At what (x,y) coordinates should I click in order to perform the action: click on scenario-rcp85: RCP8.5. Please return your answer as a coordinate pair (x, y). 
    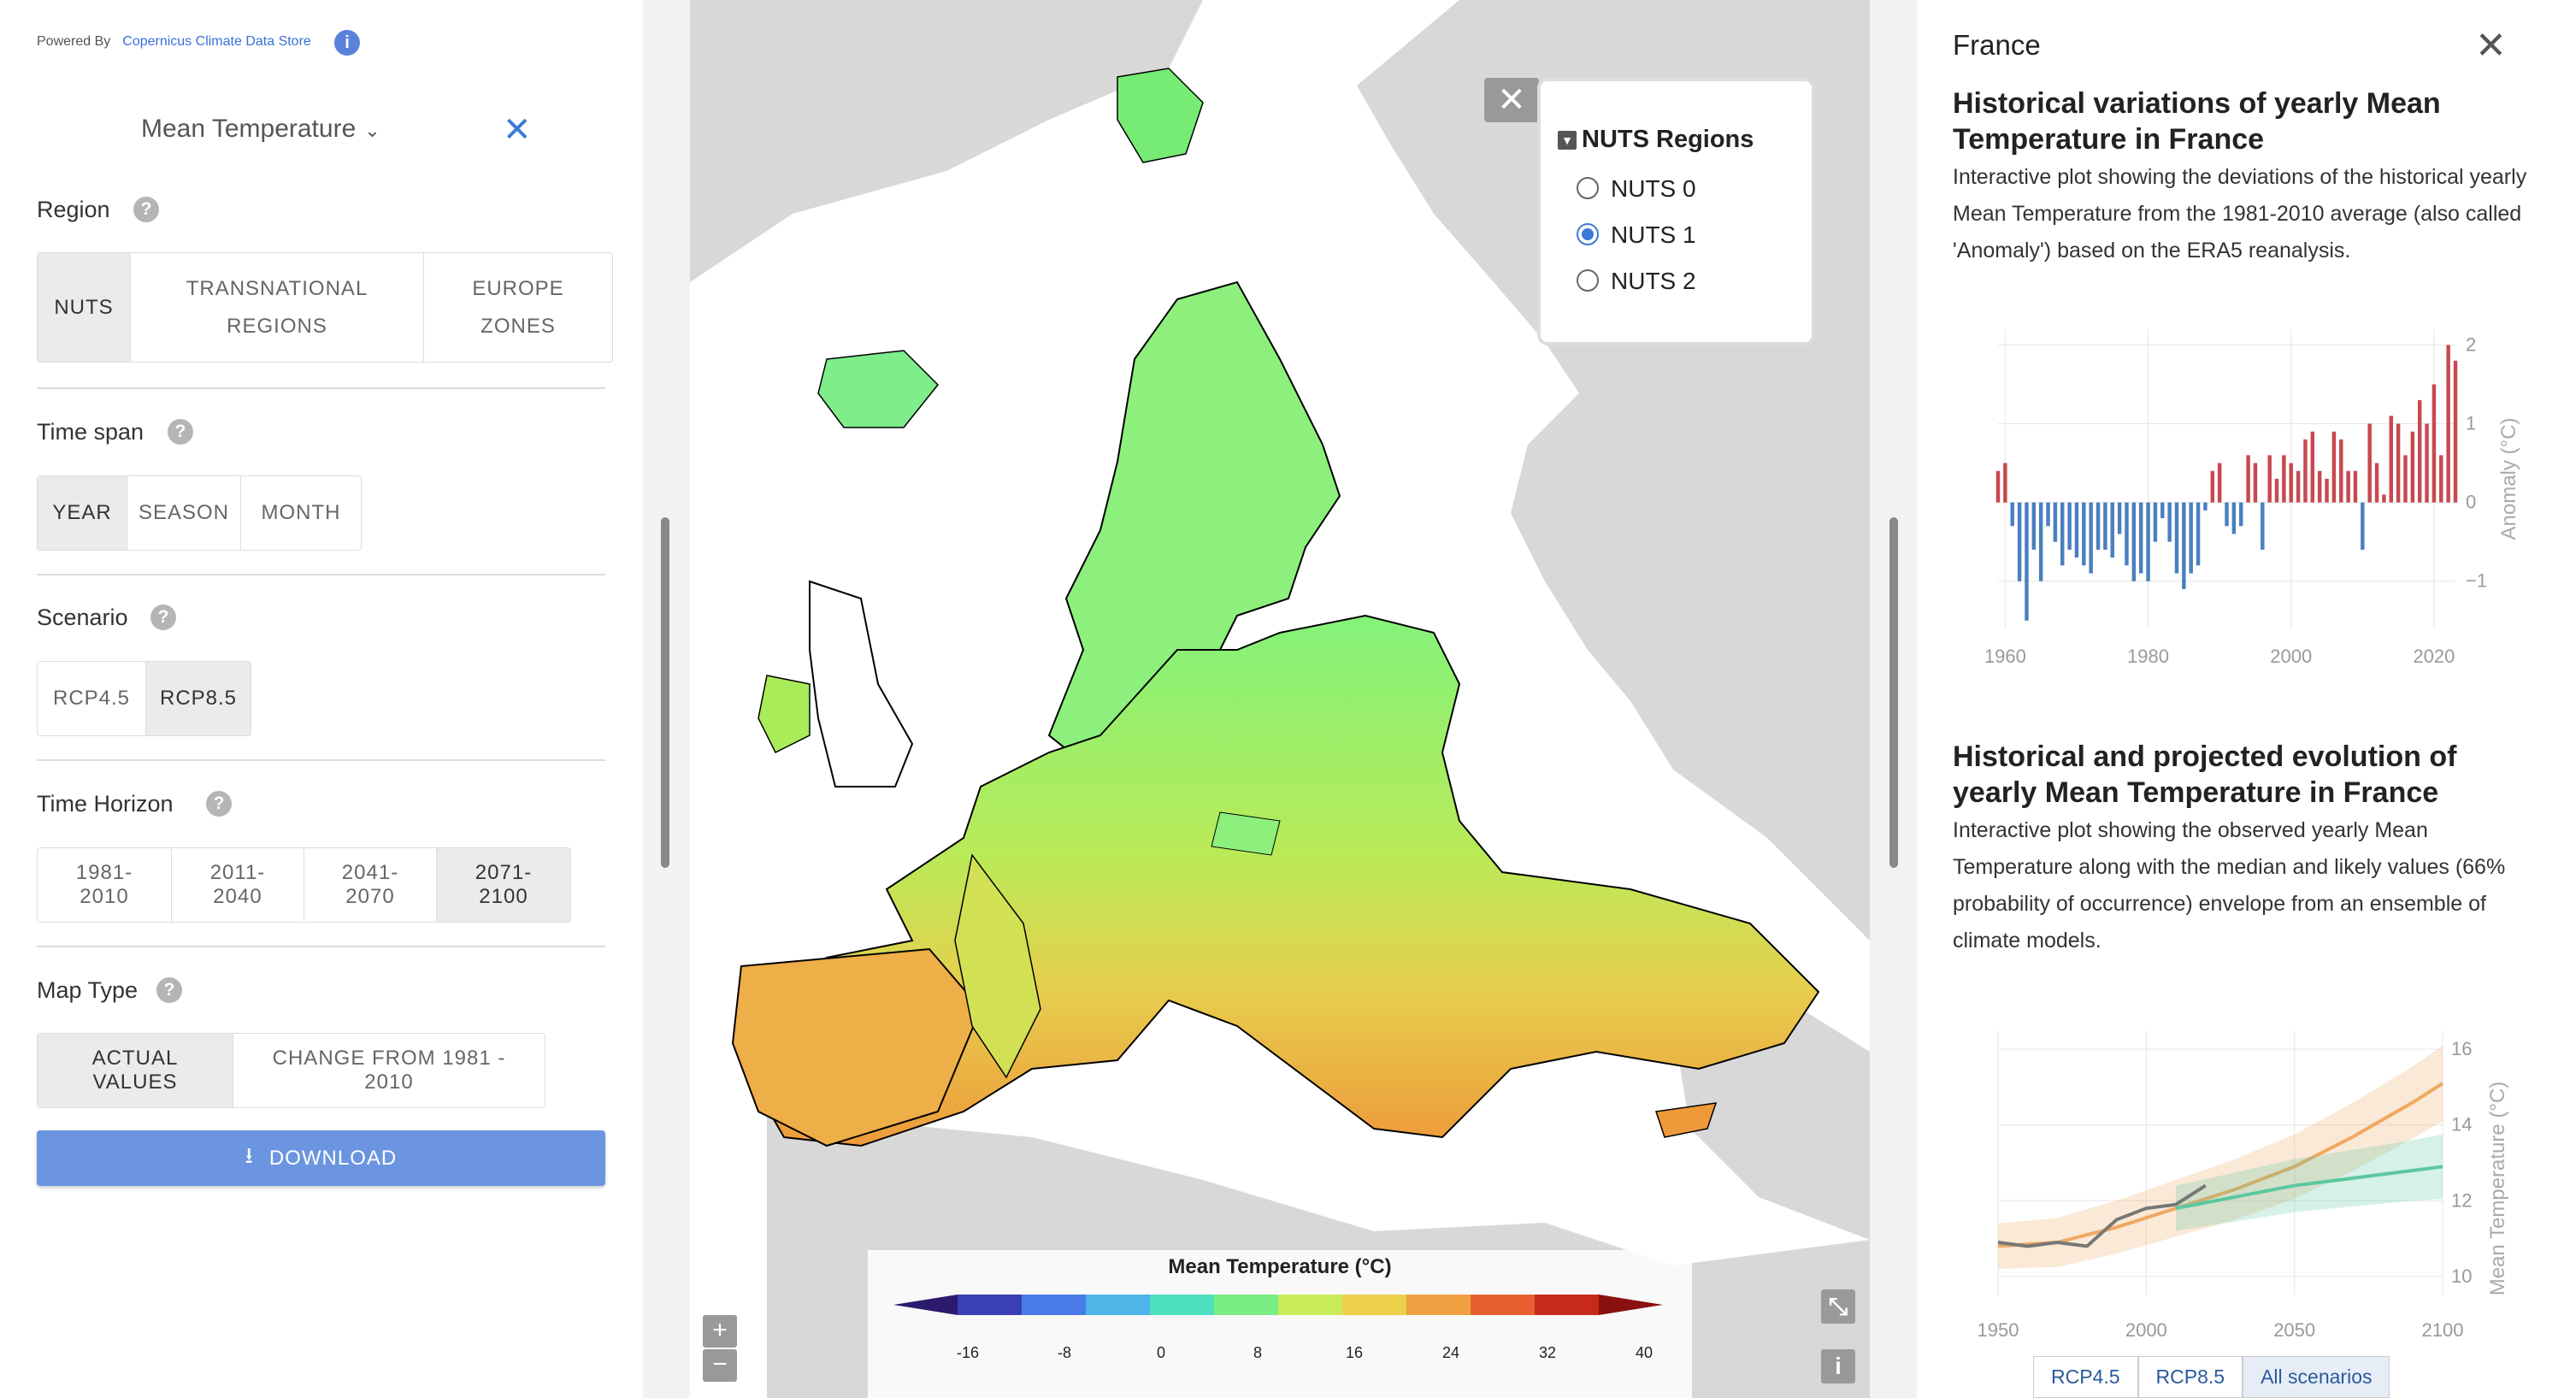
    Looking at the image, I should click on (199, 698).